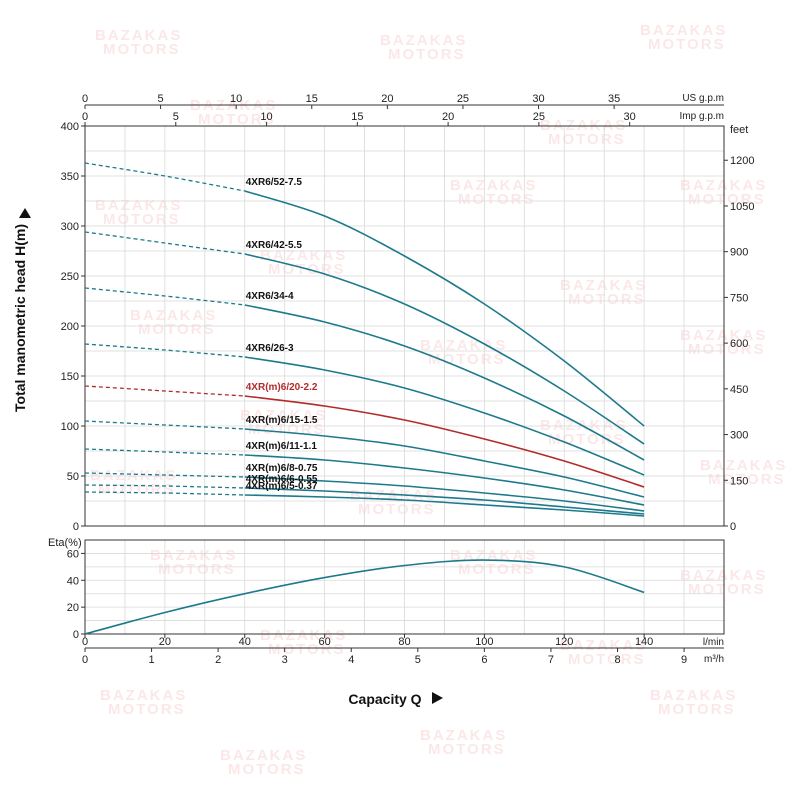 Image resolution: width=800 pixels, height=800 pixels. Describe the element at coordinates (236, 99) in the screenshot. I see `us-gpm-tick-label: 10` at that location.